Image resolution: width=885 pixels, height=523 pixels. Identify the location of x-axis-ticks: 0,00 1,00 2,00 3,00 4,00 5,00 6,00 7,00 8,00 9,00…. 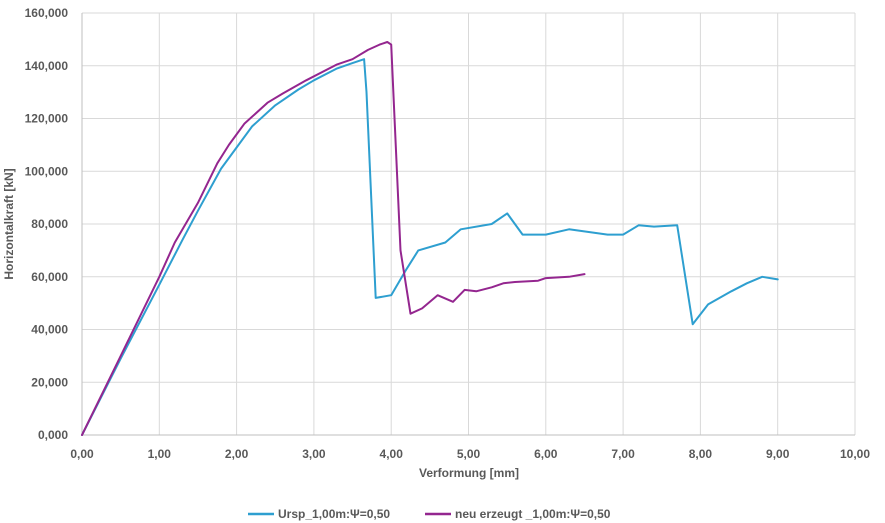
(470, 454).